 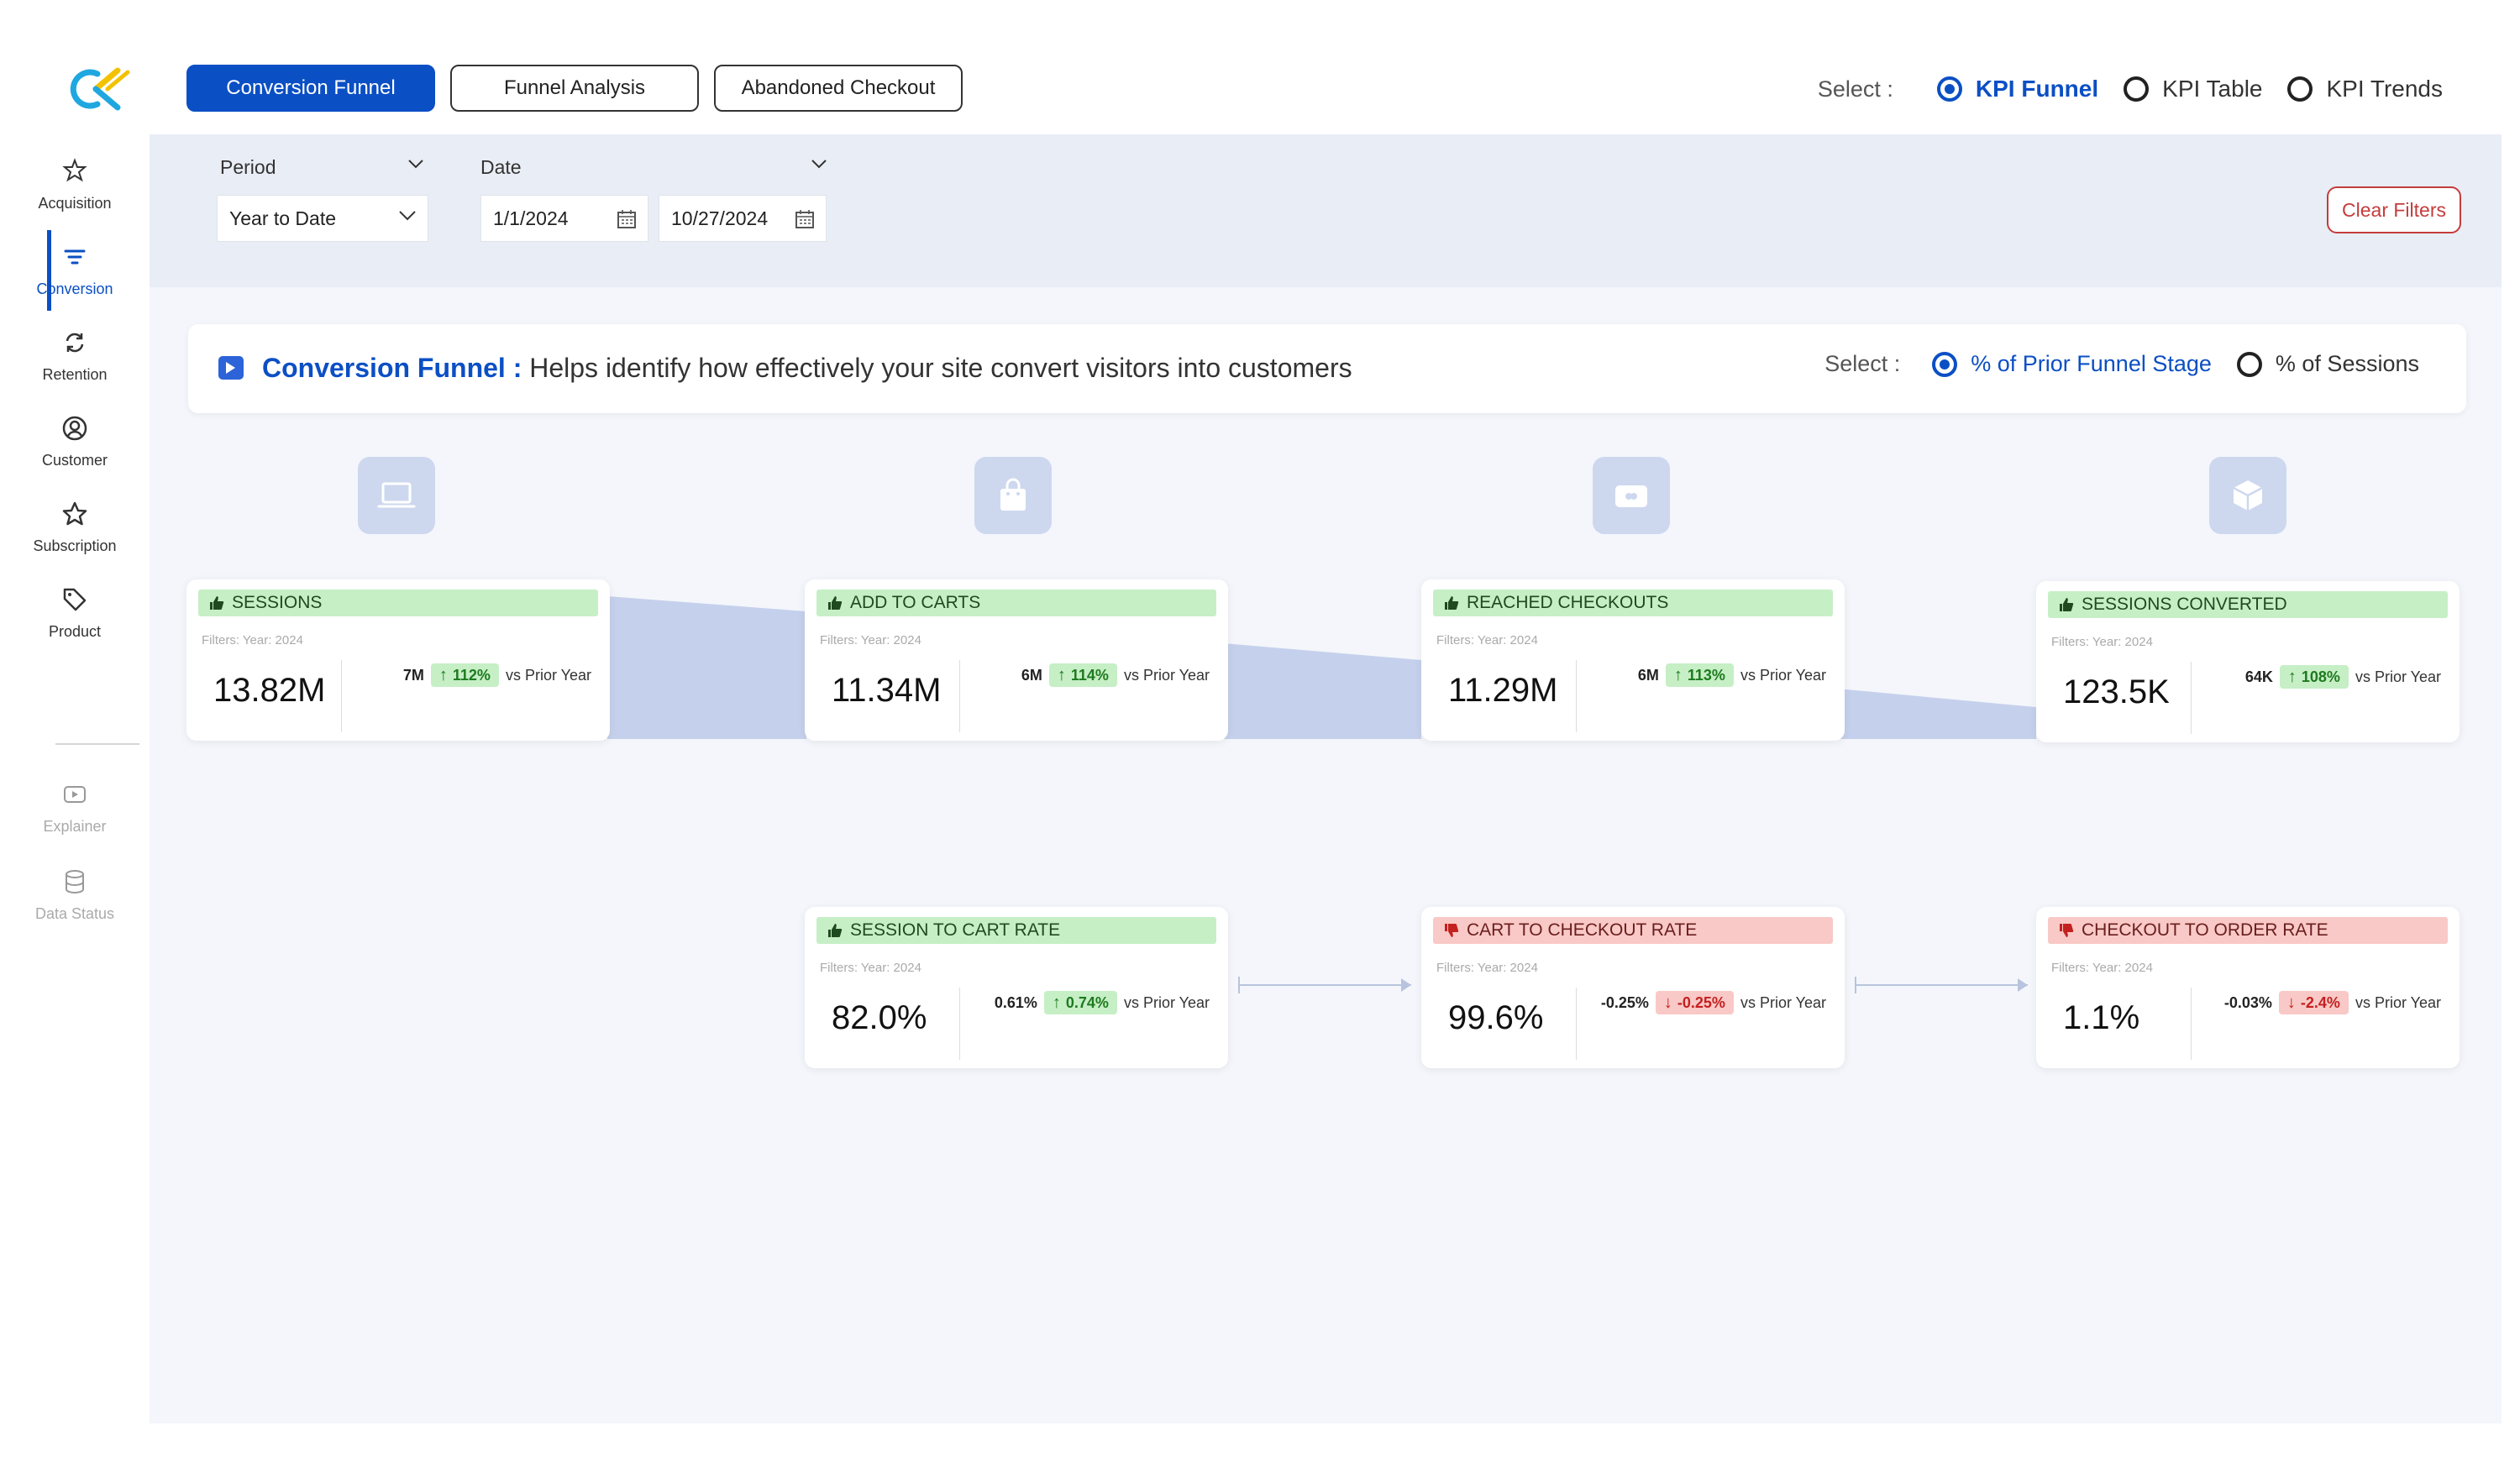 I want to click on sidebar-divider, so click(x=97, y=744).